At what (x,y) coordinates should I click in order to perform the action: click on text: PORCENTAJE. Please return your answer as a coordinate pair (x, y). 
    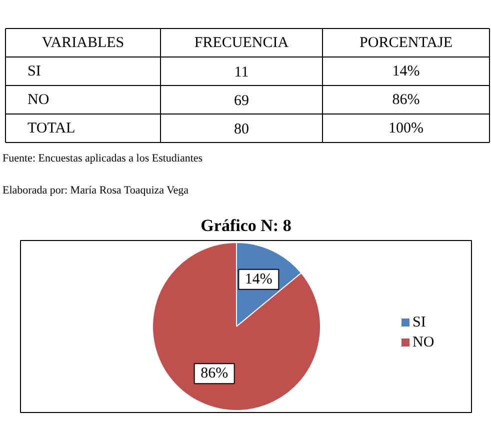
    Looking at the image, I should click on (406, 42).